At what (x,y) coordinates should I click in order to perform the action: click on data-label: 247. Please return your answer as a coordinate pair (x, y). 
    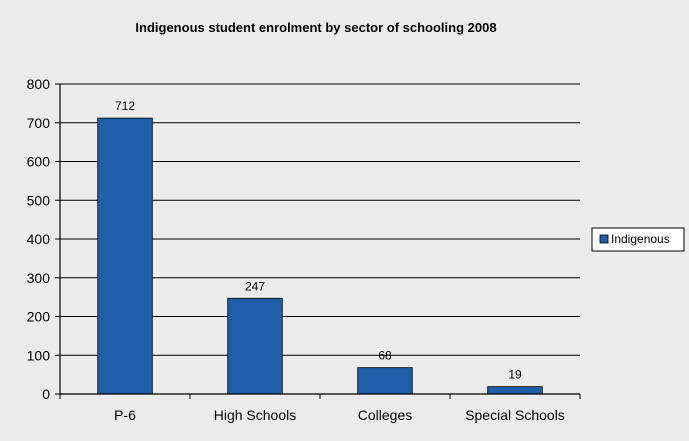
    Looking at the image, I should click on (255, 286).